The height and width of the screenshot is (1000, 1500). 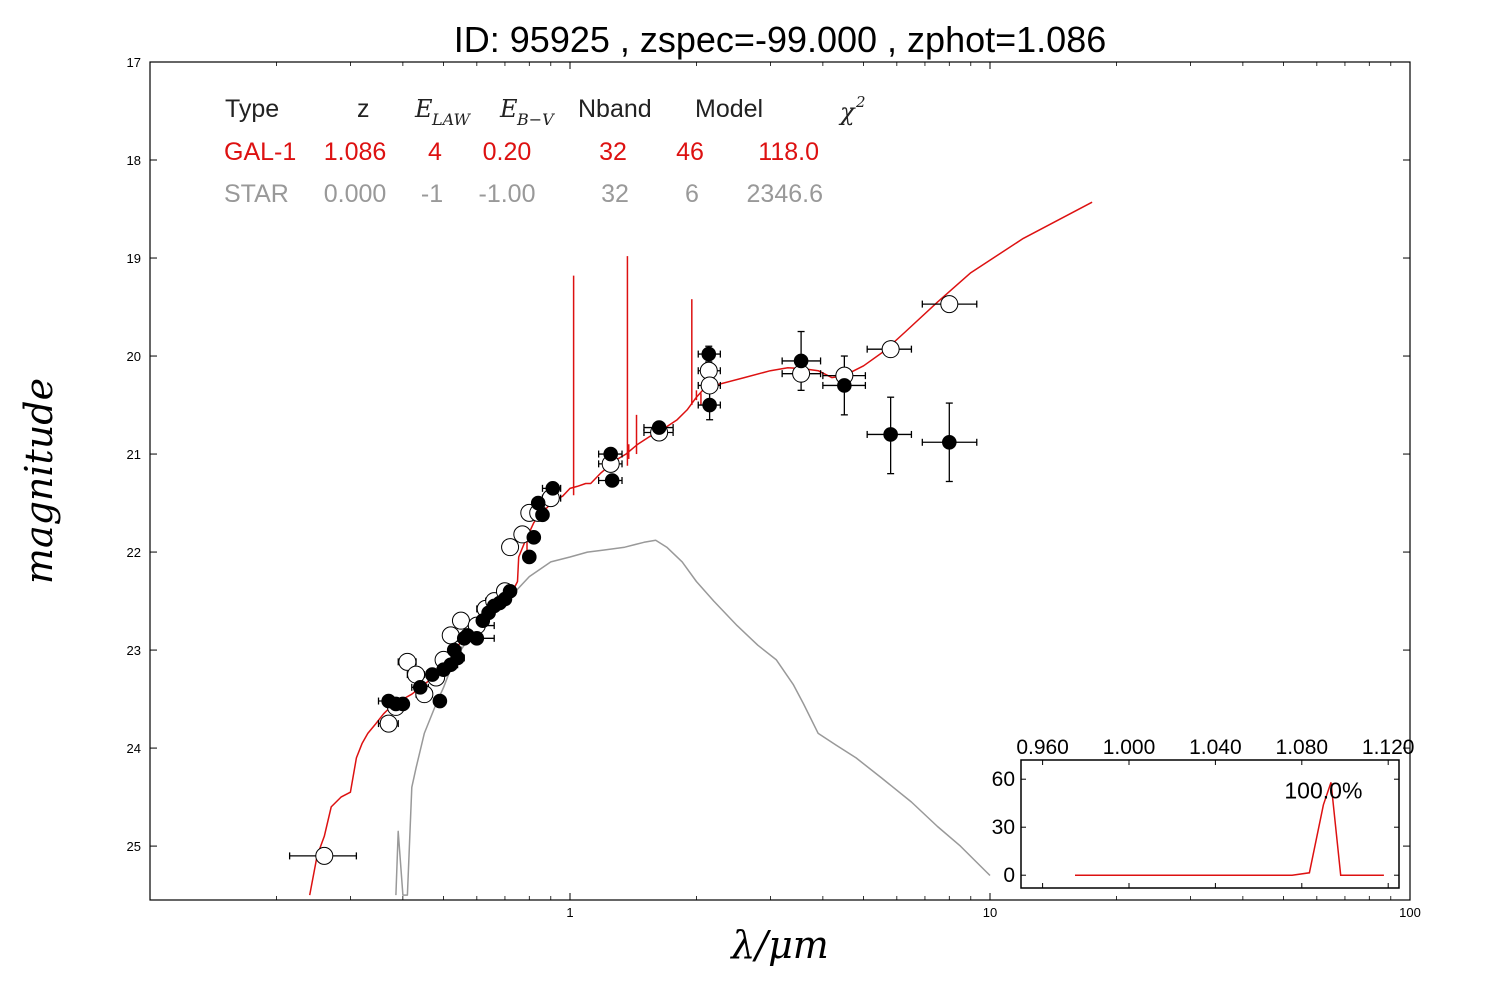 What do you see at coordinates (451, 119) in the screenshot?
I see `table-header-elaw-sub: LAW` at bounding box center [451, 119].